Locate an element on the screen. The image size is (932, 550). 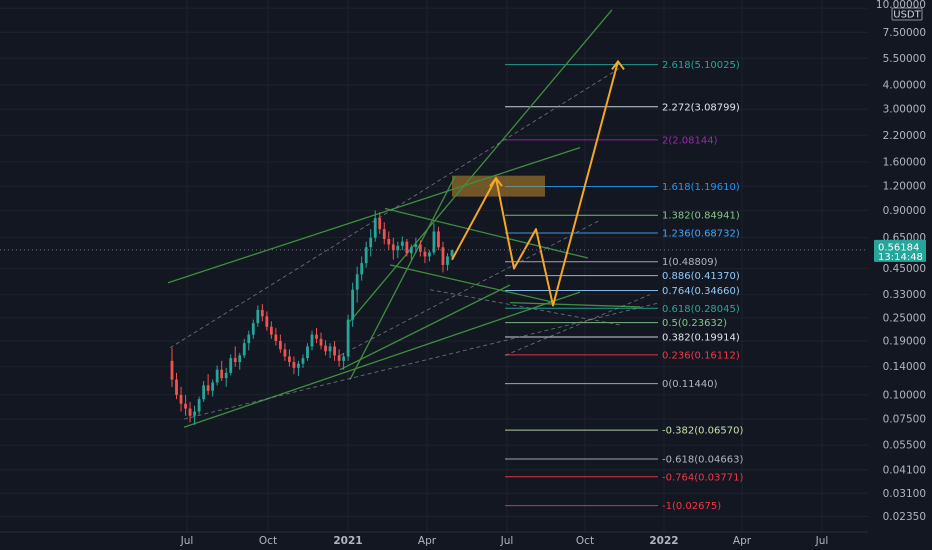
y-tick-label: 0.07500 is located at coordinates (904, 420).